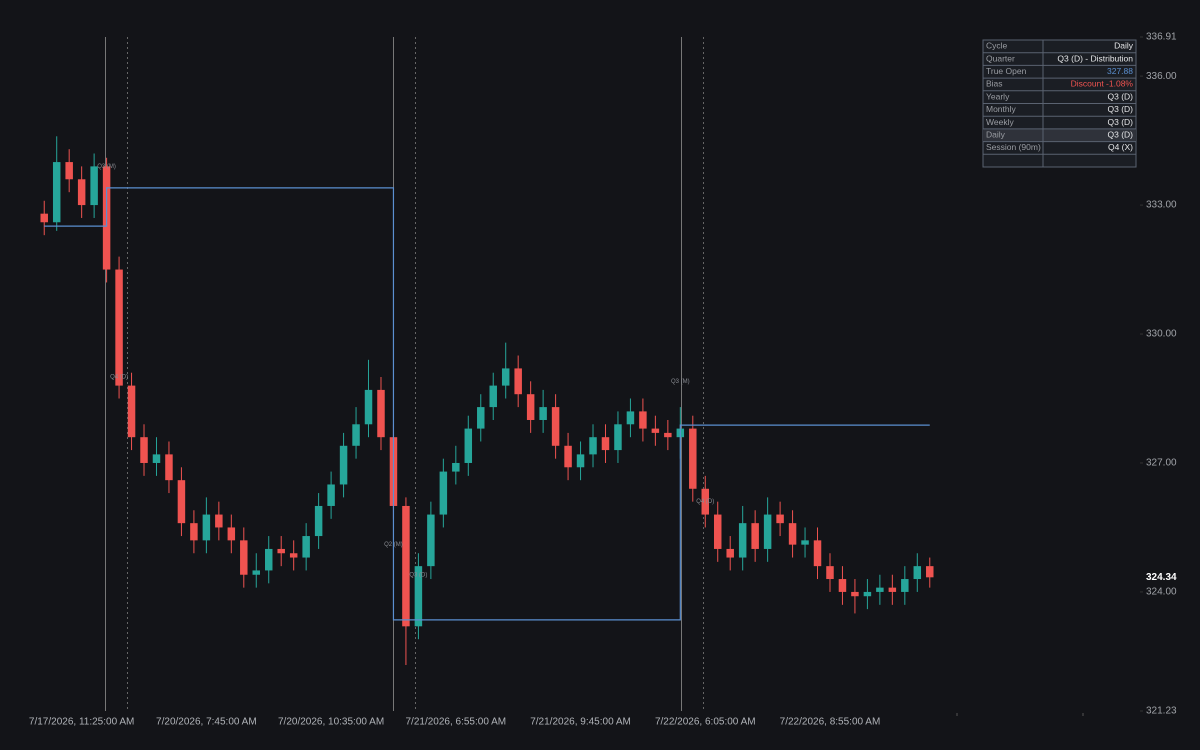 The image size is (1200, 750). Describe the element at coordinates (997, 46) in the screenshot. I see `table-label: Cycle` at that location.